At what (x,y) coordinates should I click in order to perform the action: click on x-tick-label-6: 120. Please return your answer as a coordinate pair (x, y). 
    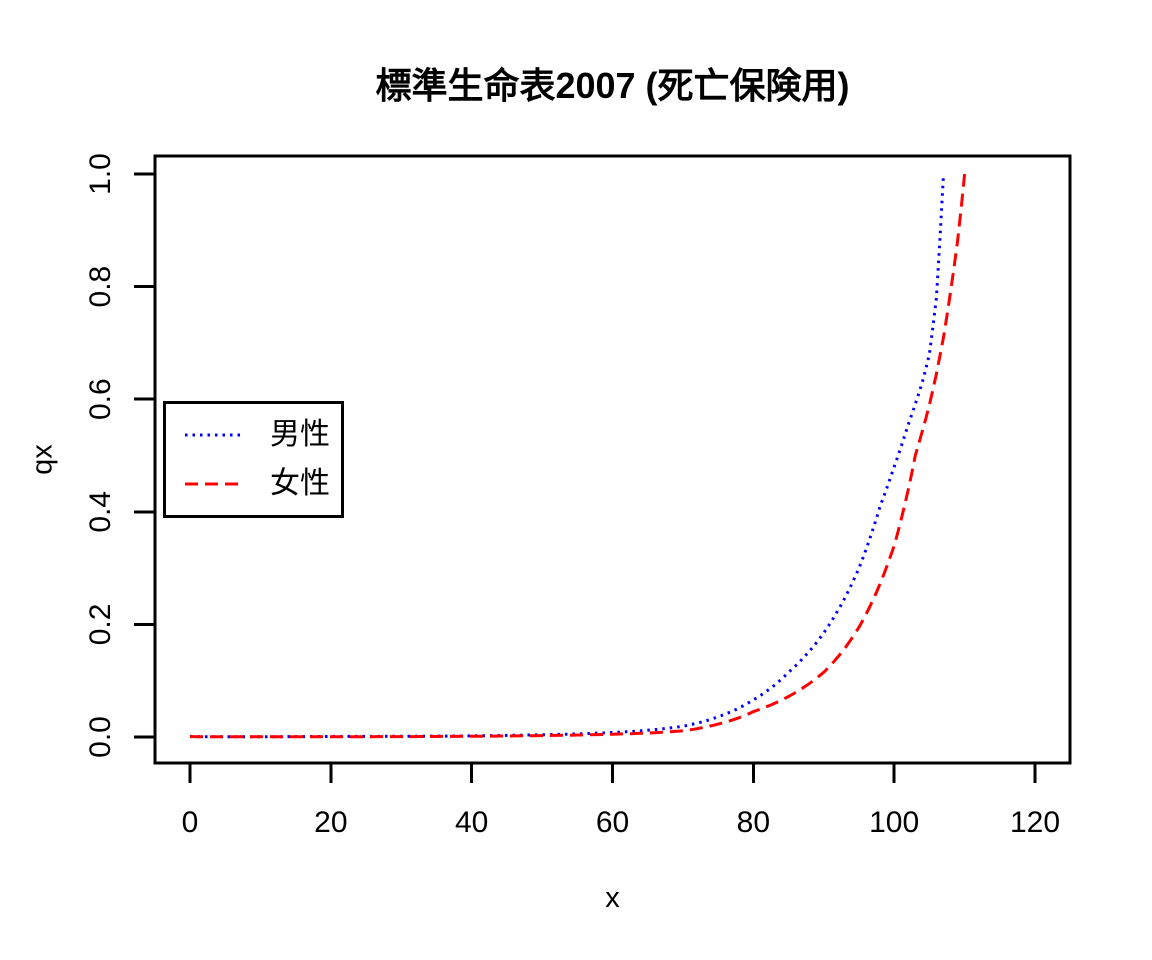
    Looking at the image, I should click on (1035, 822).